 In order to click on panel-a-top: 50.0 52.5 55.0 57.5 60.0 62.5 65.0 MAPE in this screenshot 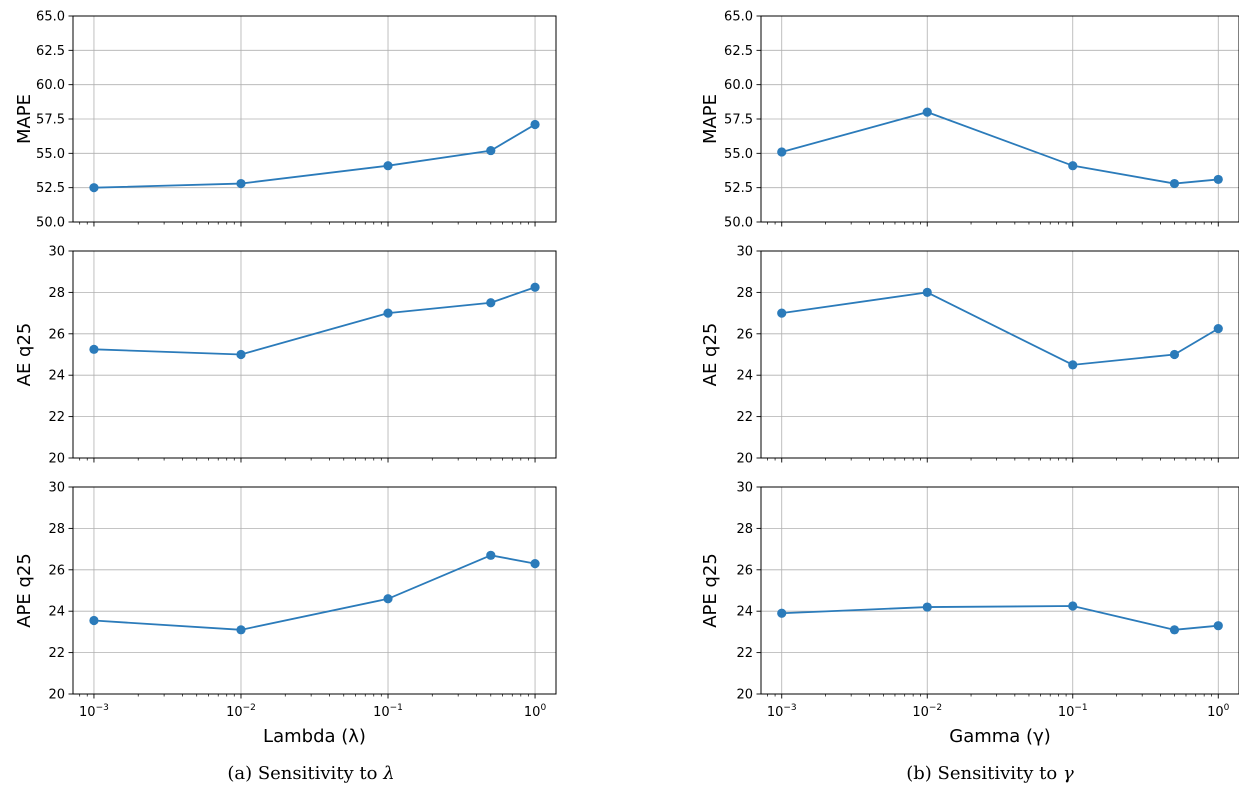, I will do `click(285, 120)`.